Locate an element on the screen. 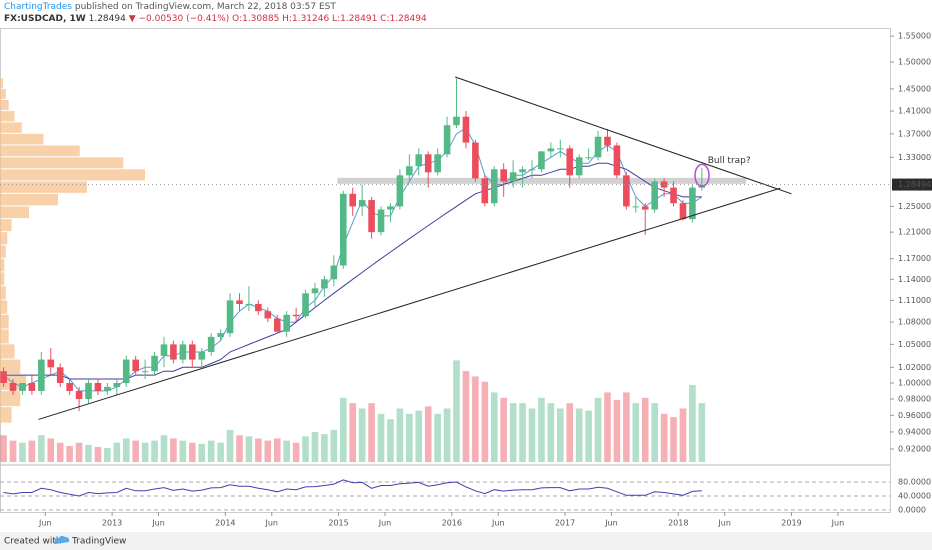 This screenshot has width=932, height=550. last-price-box is located at coordinates (912, 184).